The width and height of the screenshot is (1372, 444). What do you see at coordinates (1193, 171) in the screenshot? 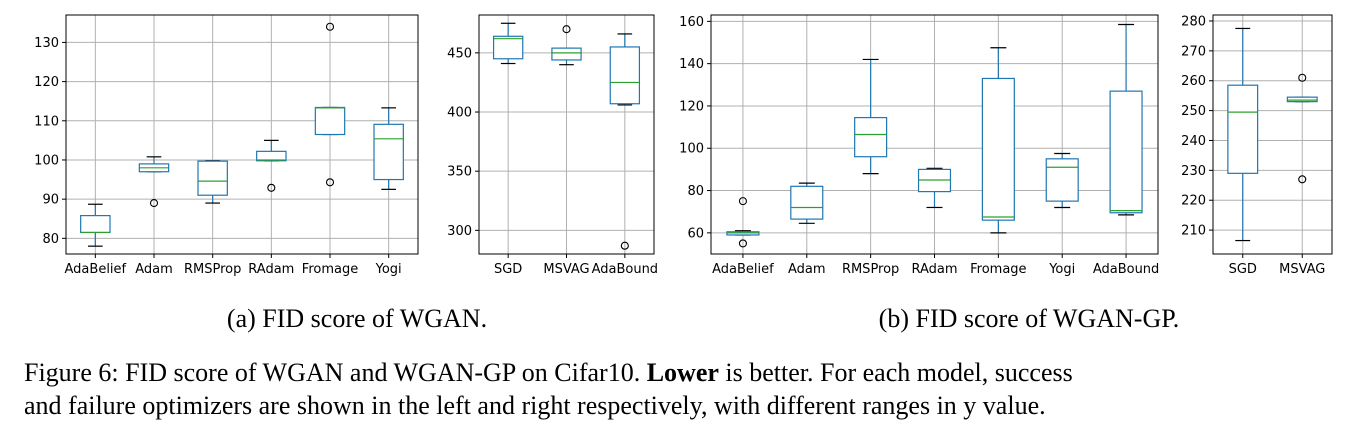
I see `ytick-label: 230` at bounding box center [1193, 171].